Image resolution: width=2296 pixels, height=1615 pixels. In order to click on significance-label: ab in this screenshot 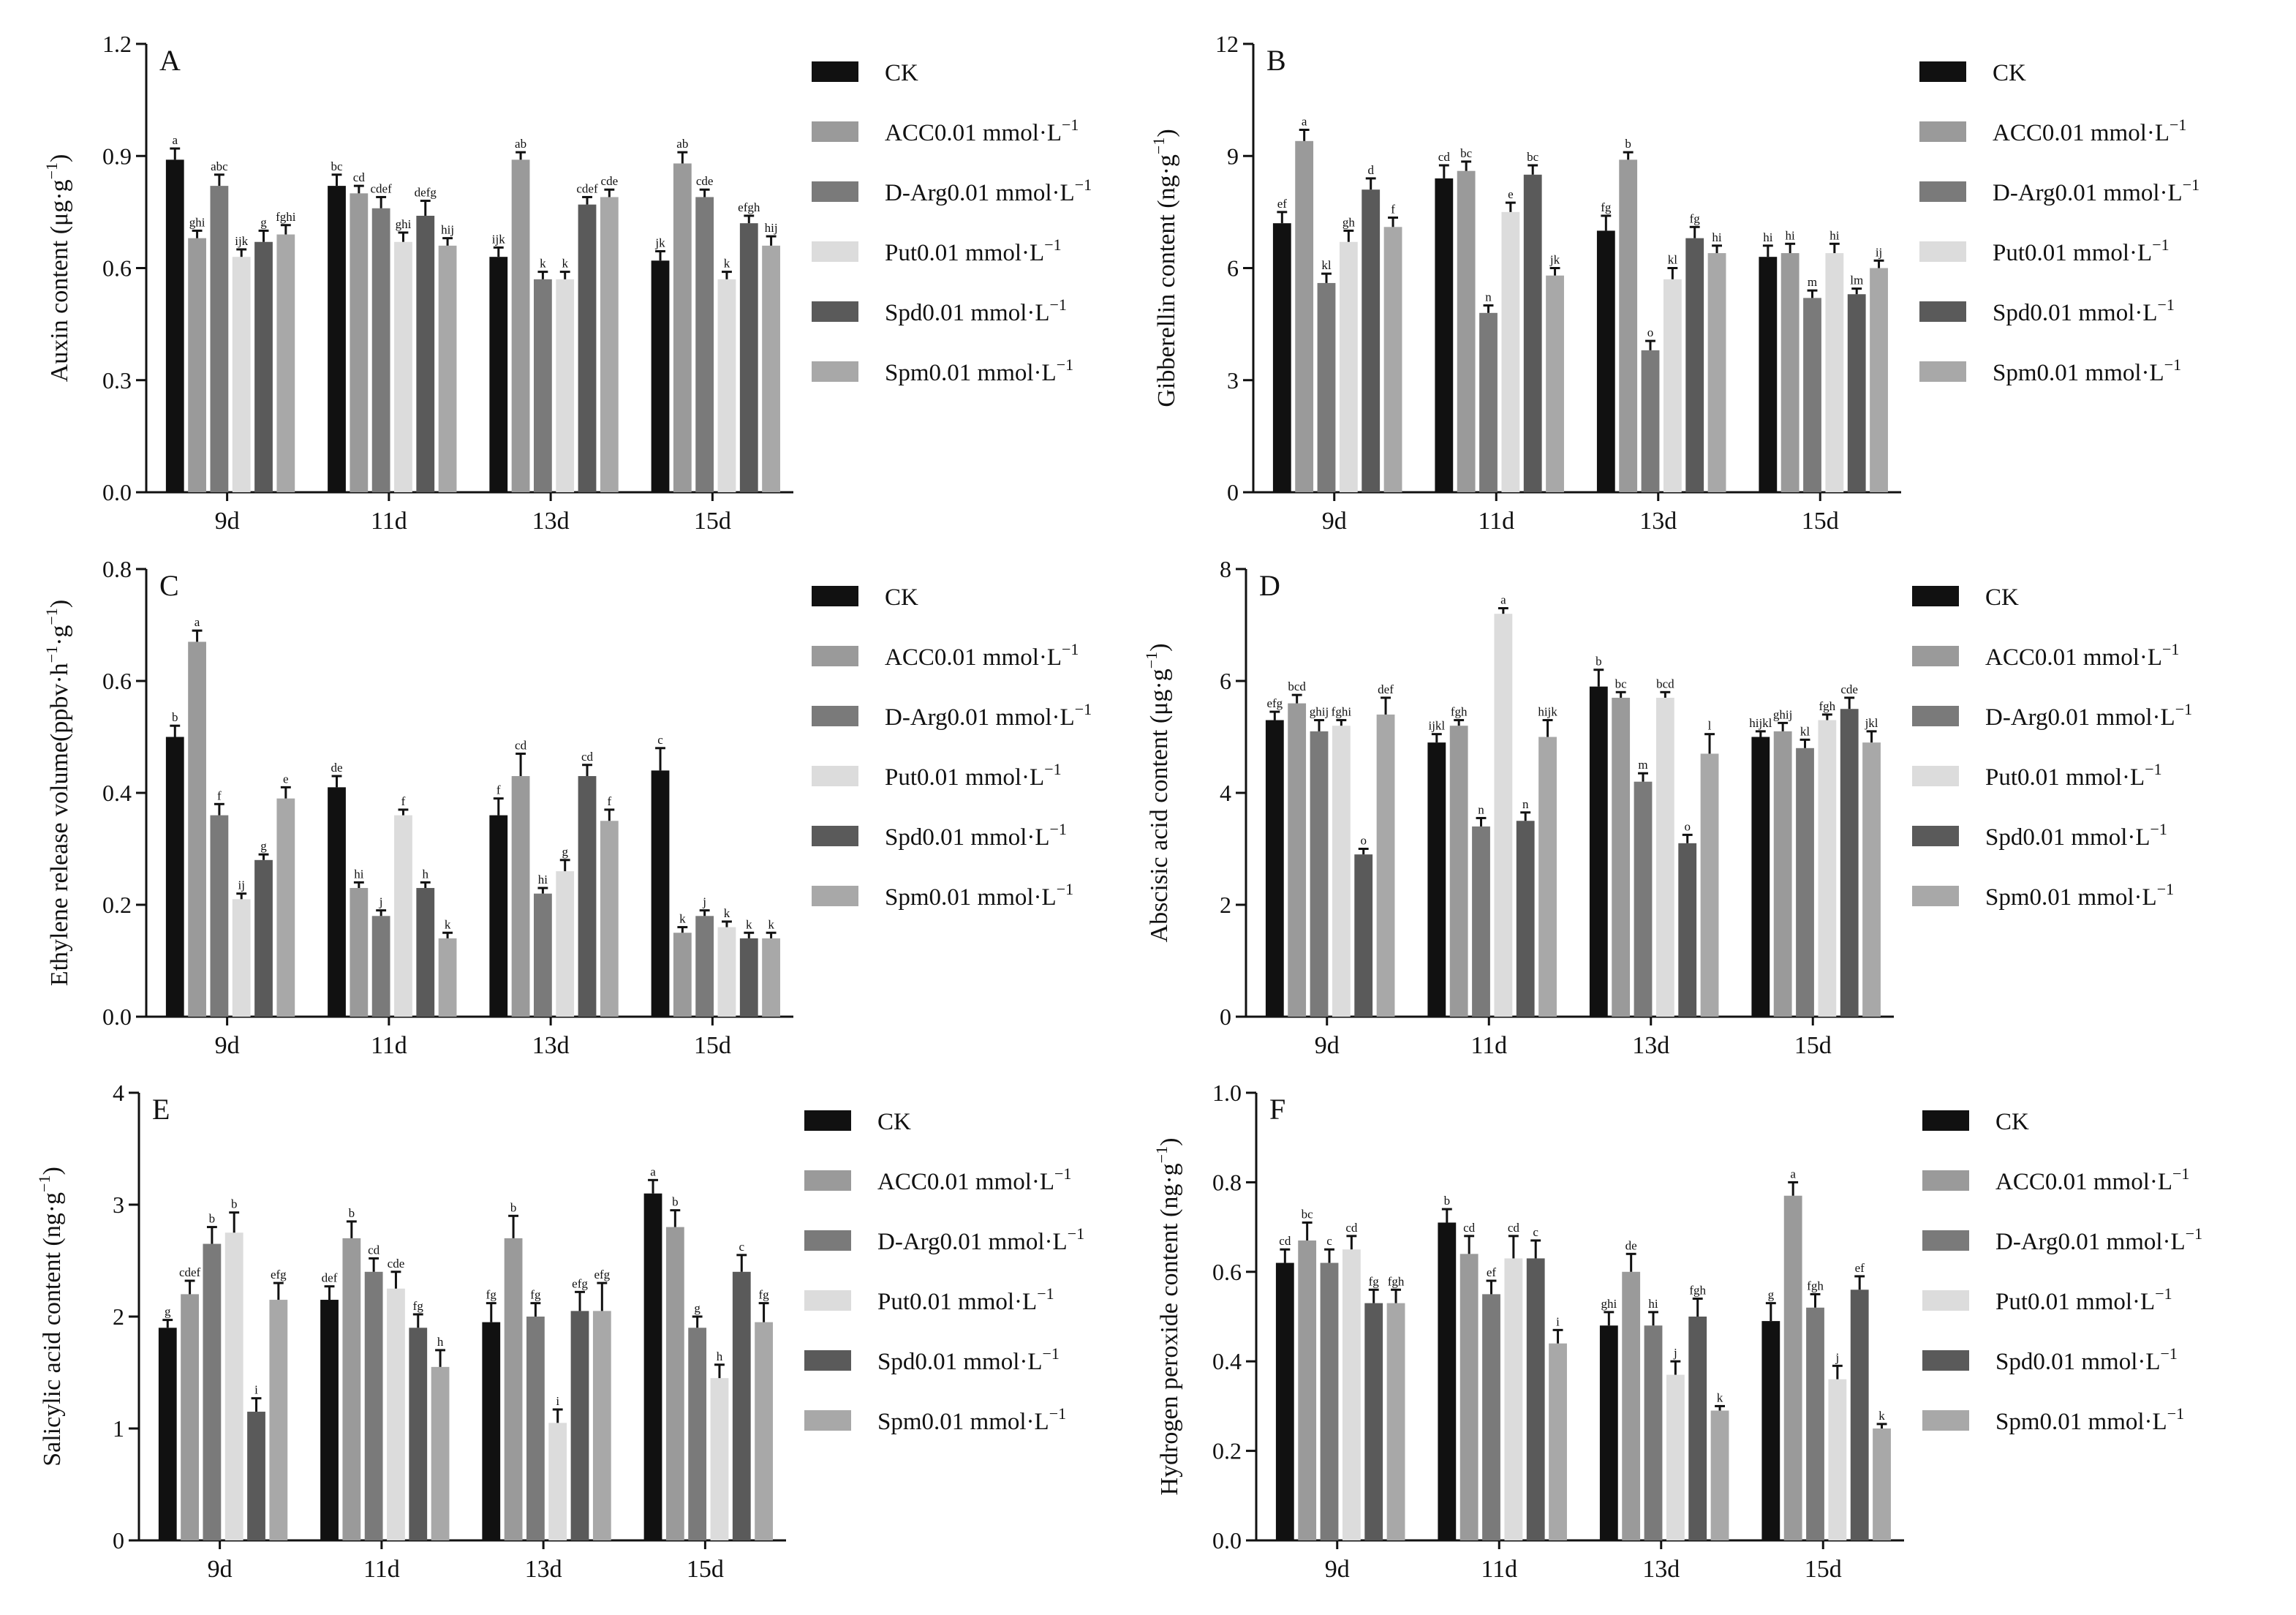, I will do `click(520, 144)`.